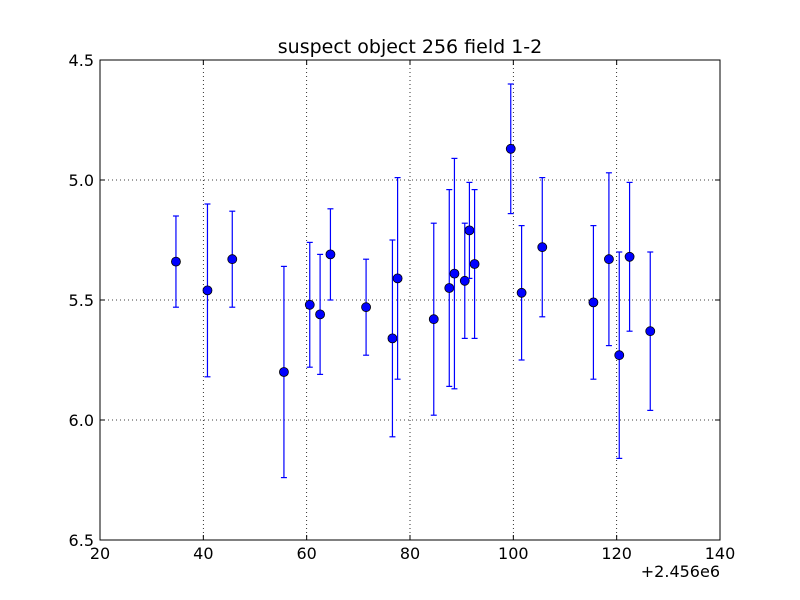 The width and height of the screenshot is (800, 600). I want to click on x-tick-label: 100, so click(513, 553).